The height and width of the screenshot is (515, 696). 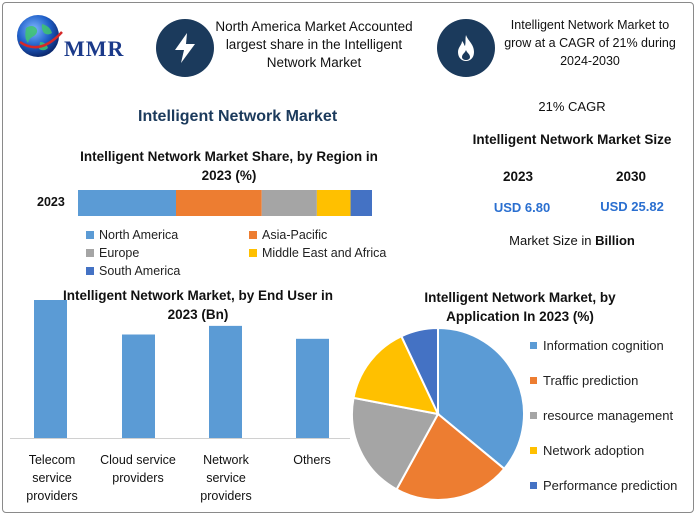 I want to click on legend-item-north-america: North America, so click(x=132, y=235).